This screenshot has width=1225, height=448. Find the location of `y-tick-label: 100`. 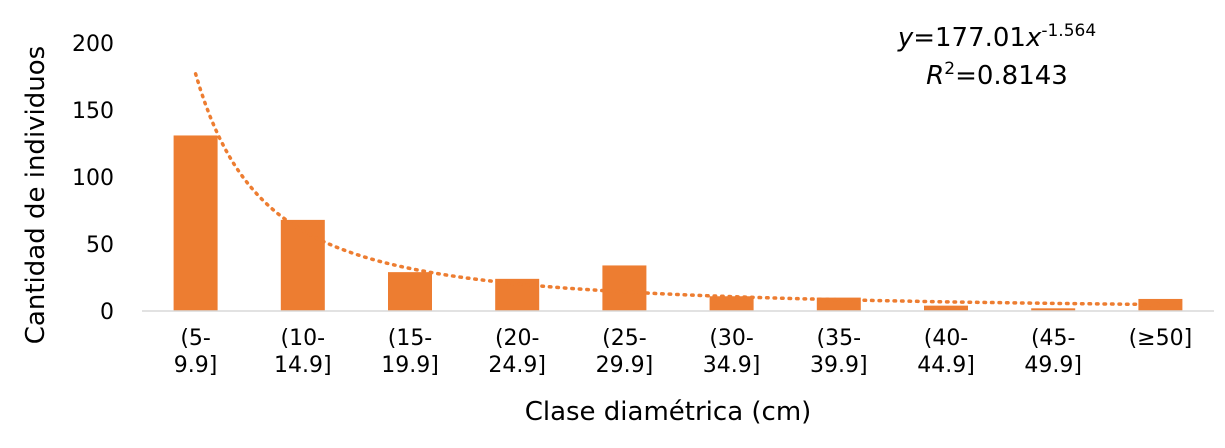

y-tick-label: 100 is located at coordinates (93, 178).